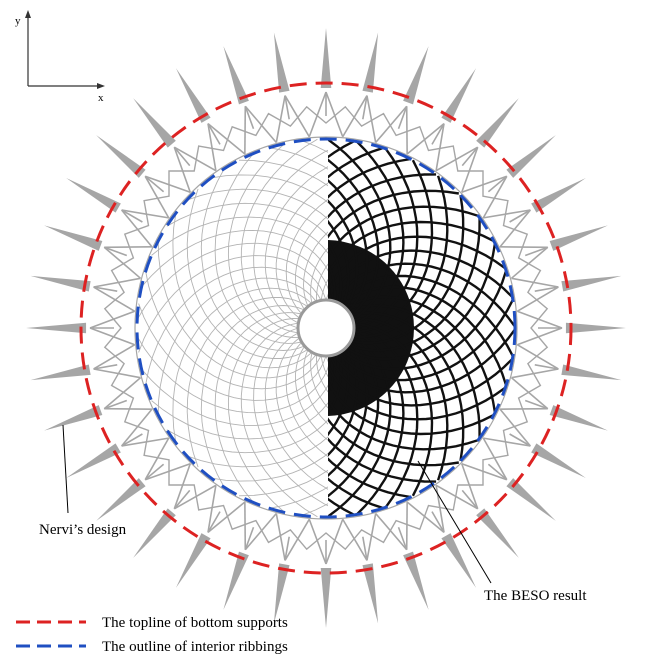 The width and height of the screenshot is (659, 659). What do you see at coordinates (83, 530) in the screenshot?
I see `nervi-design-label: Nervi’s design` at bounding box center [83, 530].